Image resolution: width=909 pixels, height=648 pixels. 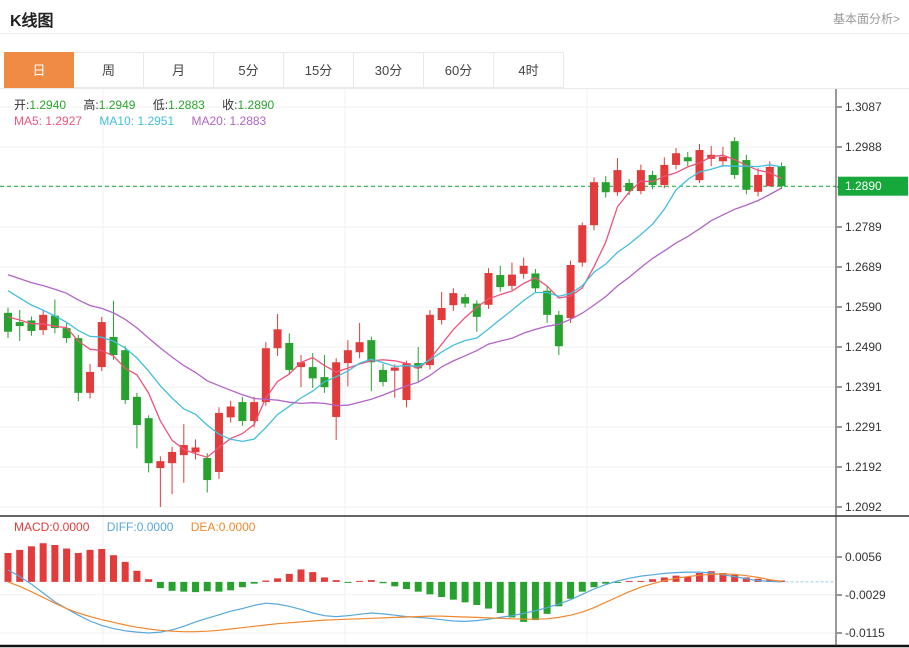 I want to click on y-axis-label: 1.2092, so click(x=863, y=507).